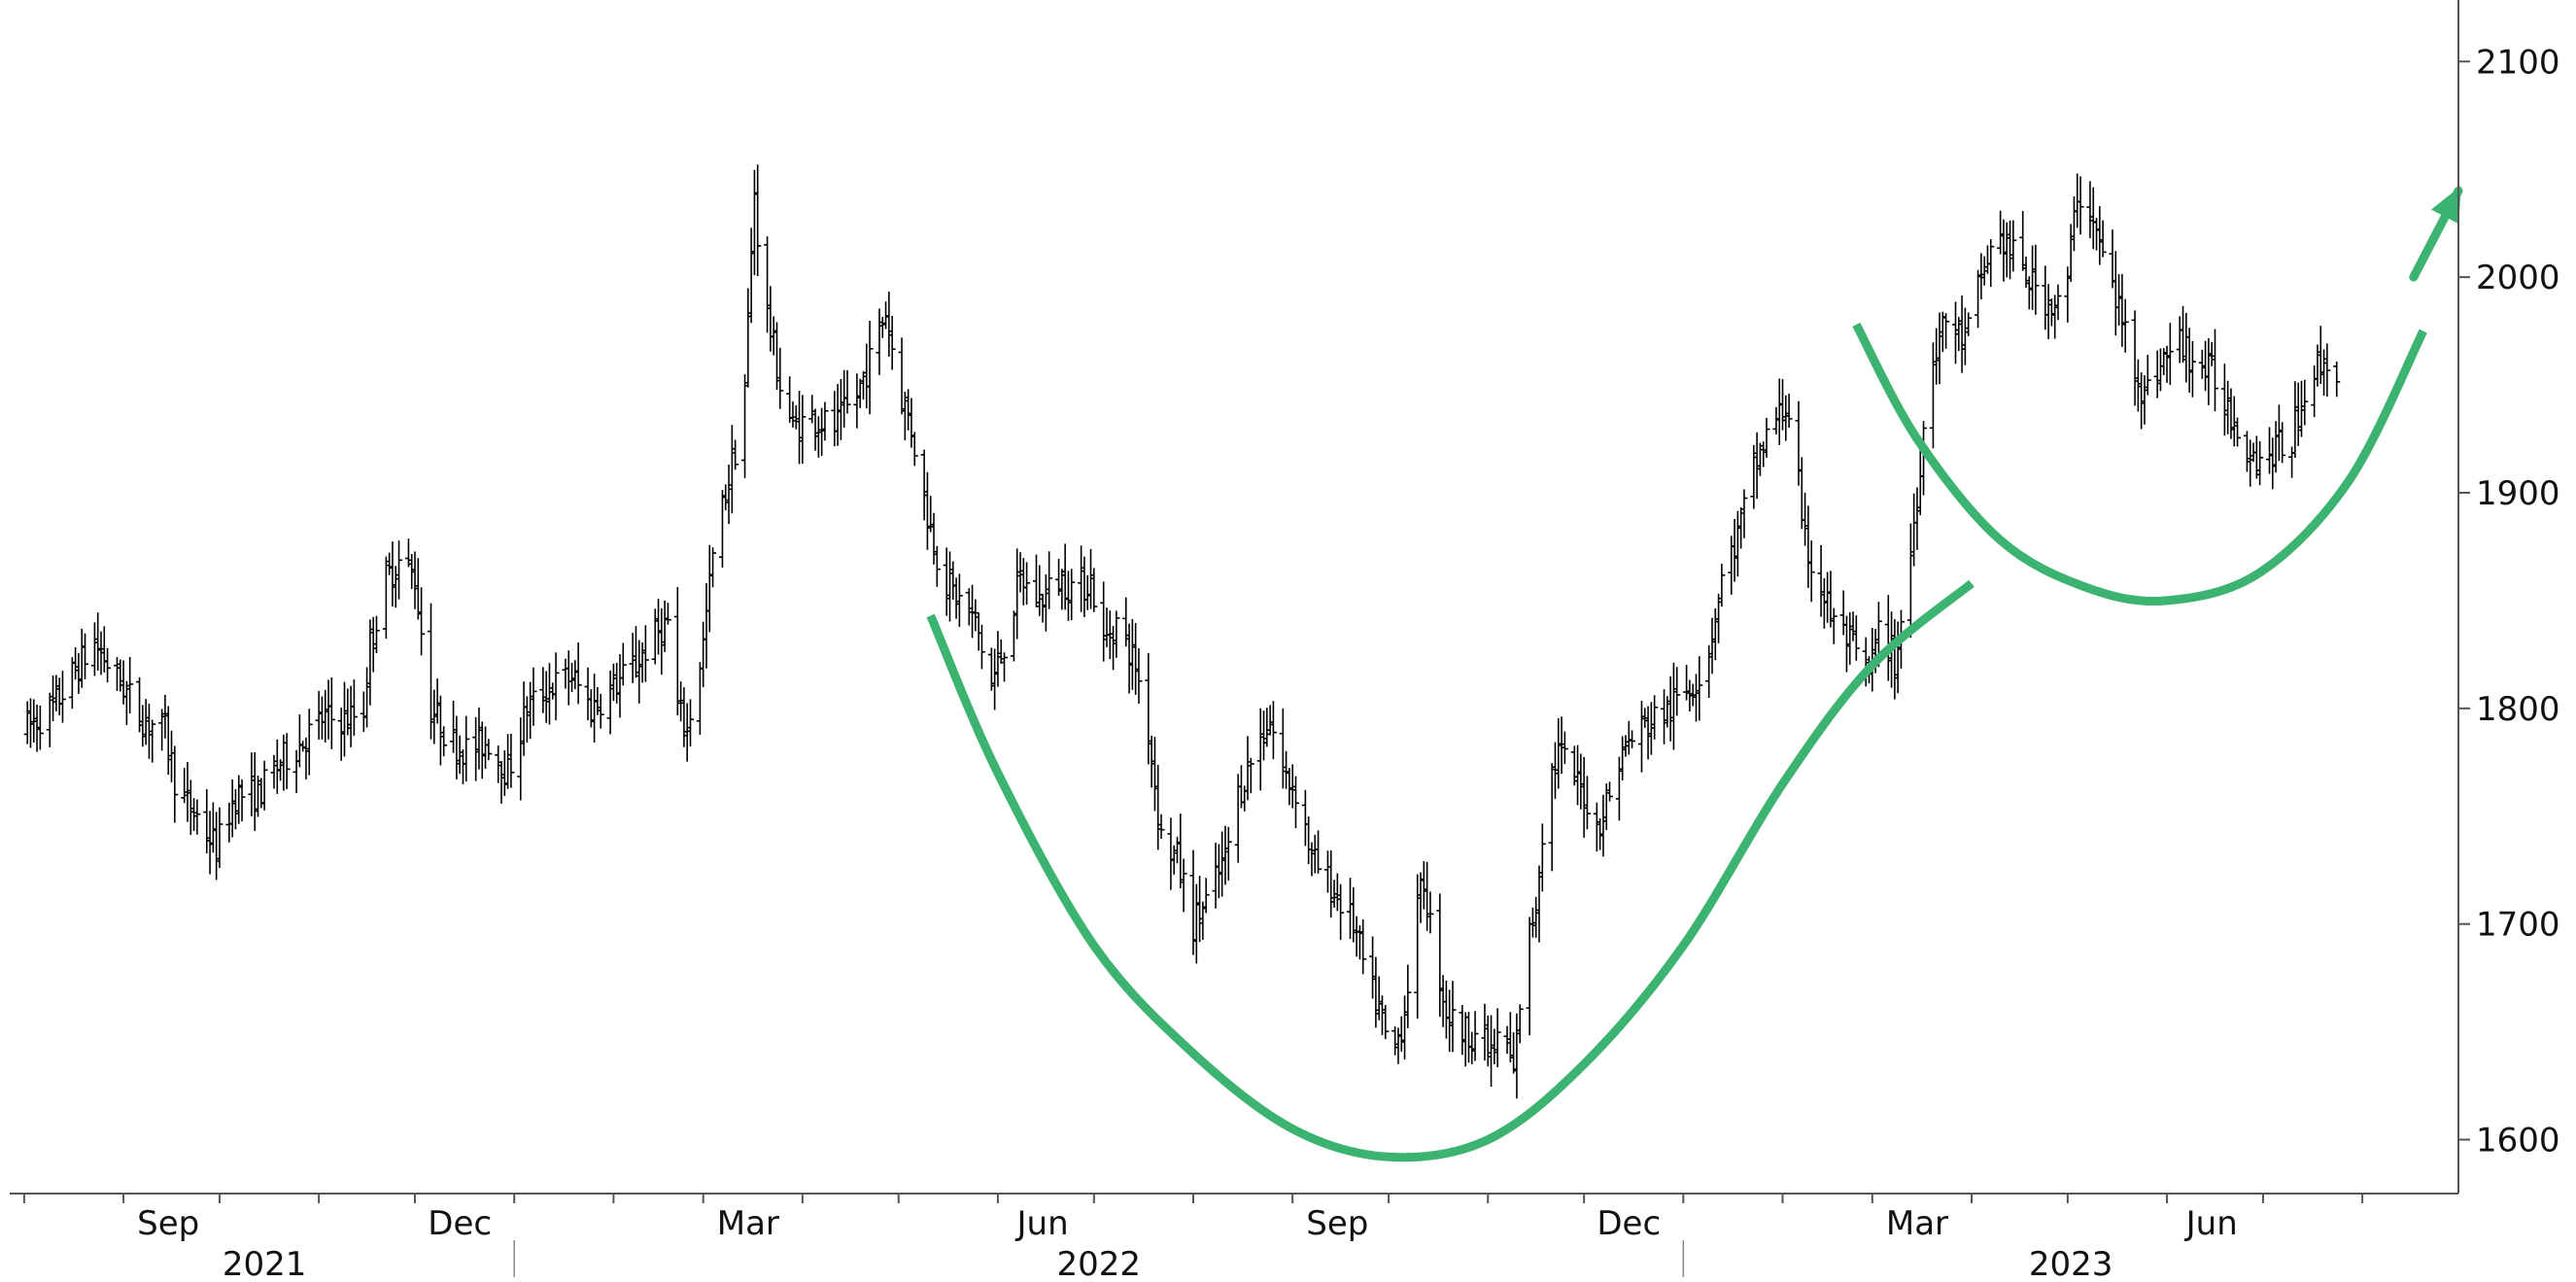  Describe the element at coordinates (2518, 62) in the screenshot. I see `y-tick-label: 2100` at that location.